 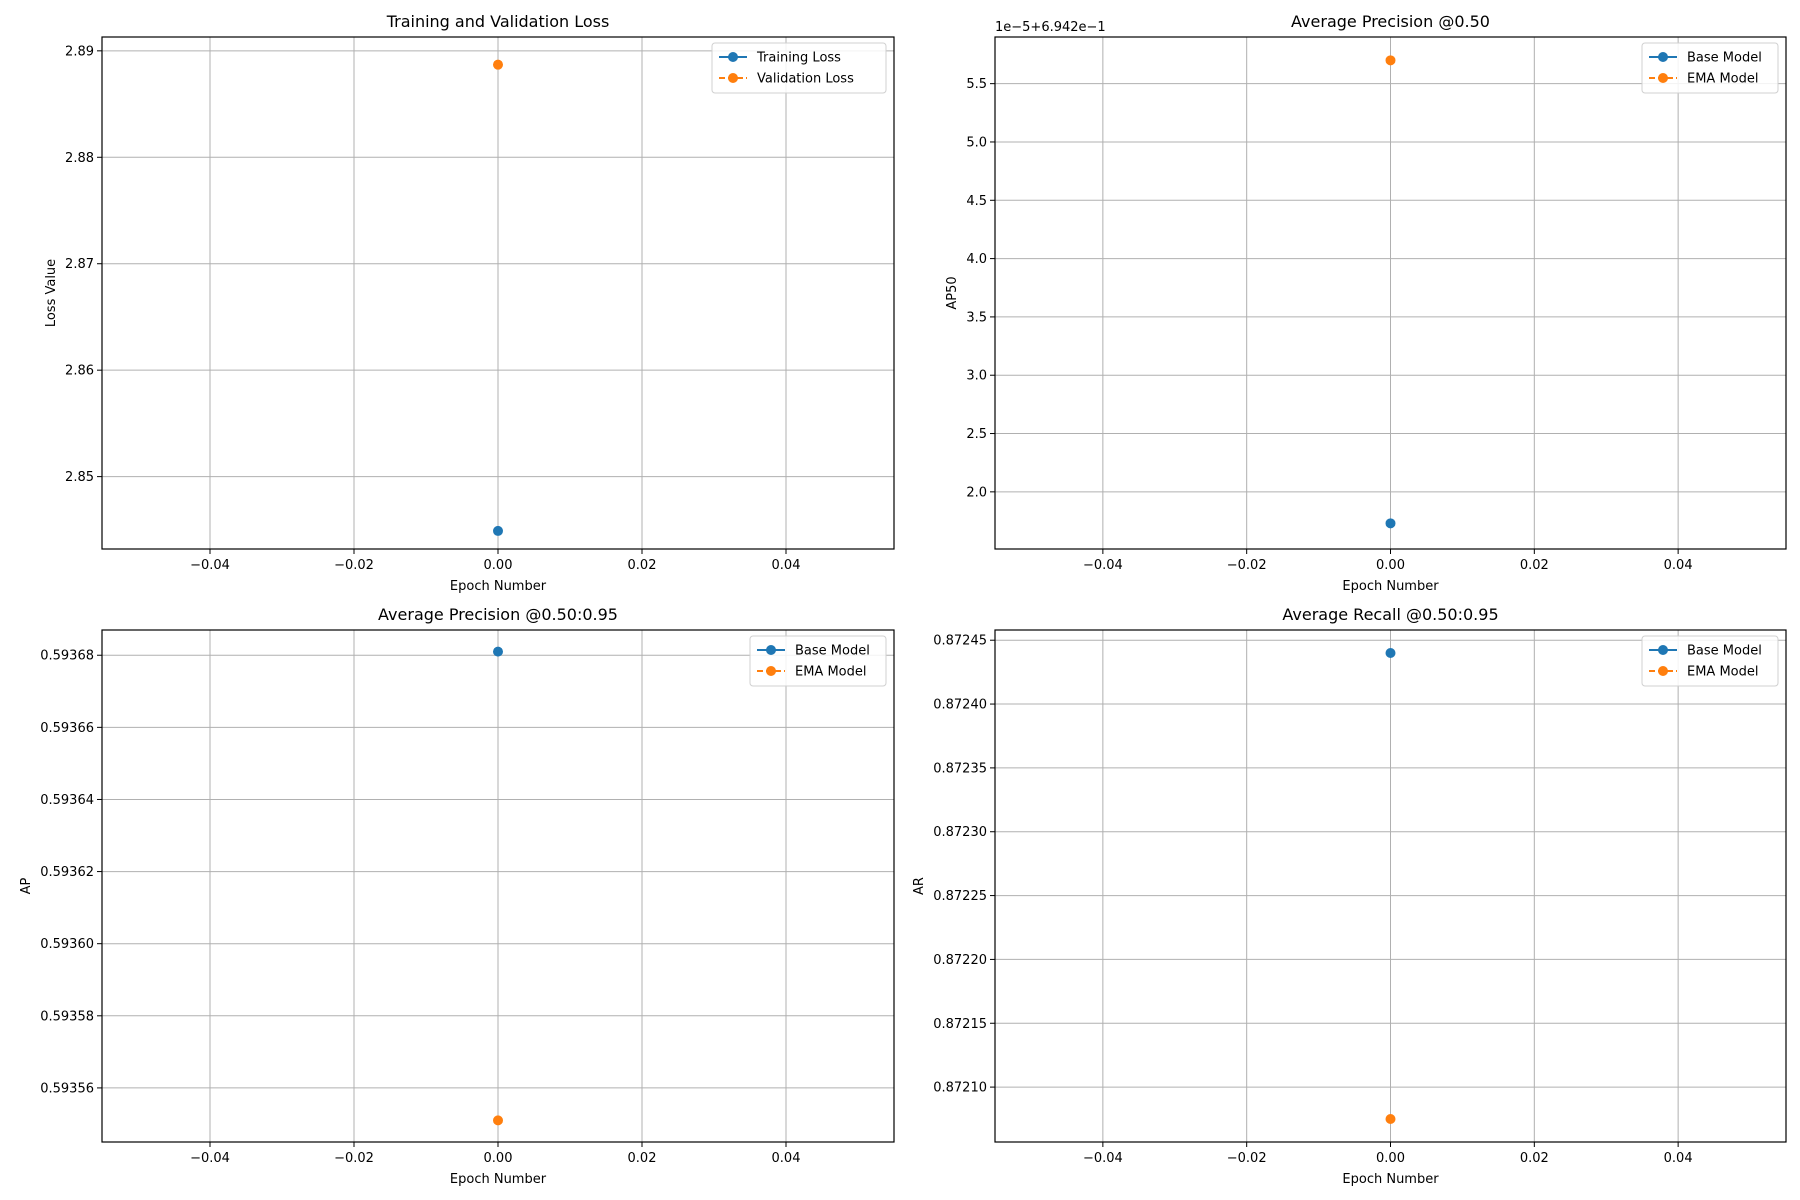 What do you see at coordinates (976, 317) in the screenshot?
I see `y-tick-label: 3.5` at bounding box center [976, 317].